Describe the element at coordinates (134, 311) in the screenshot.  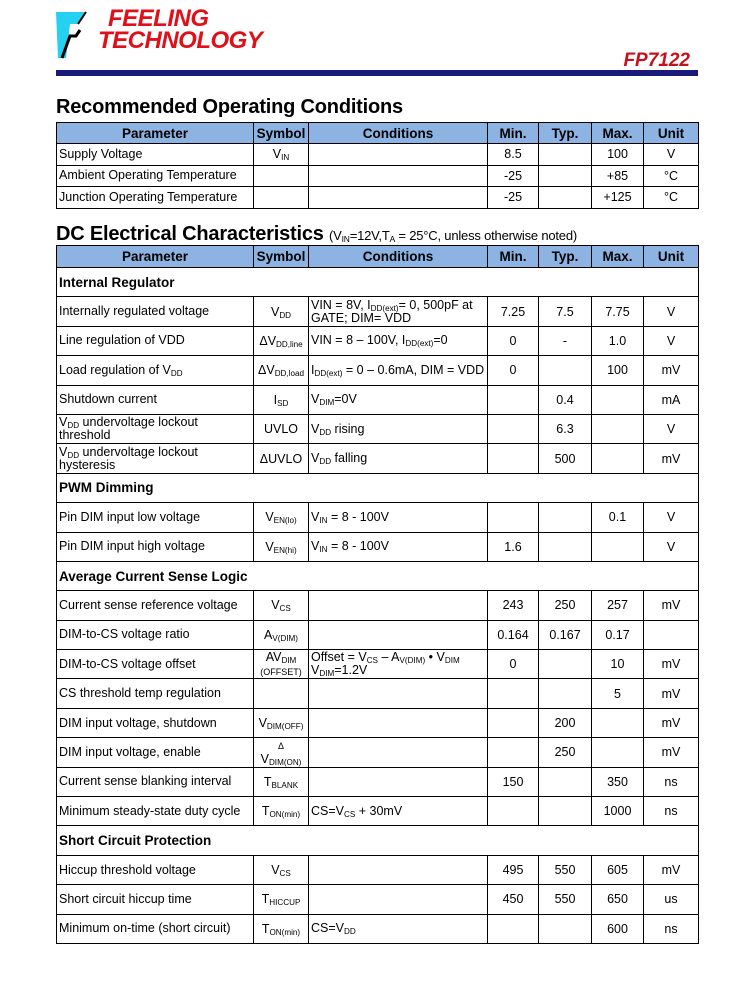
I see `cell-text: Internally regulated voltage` at that location.